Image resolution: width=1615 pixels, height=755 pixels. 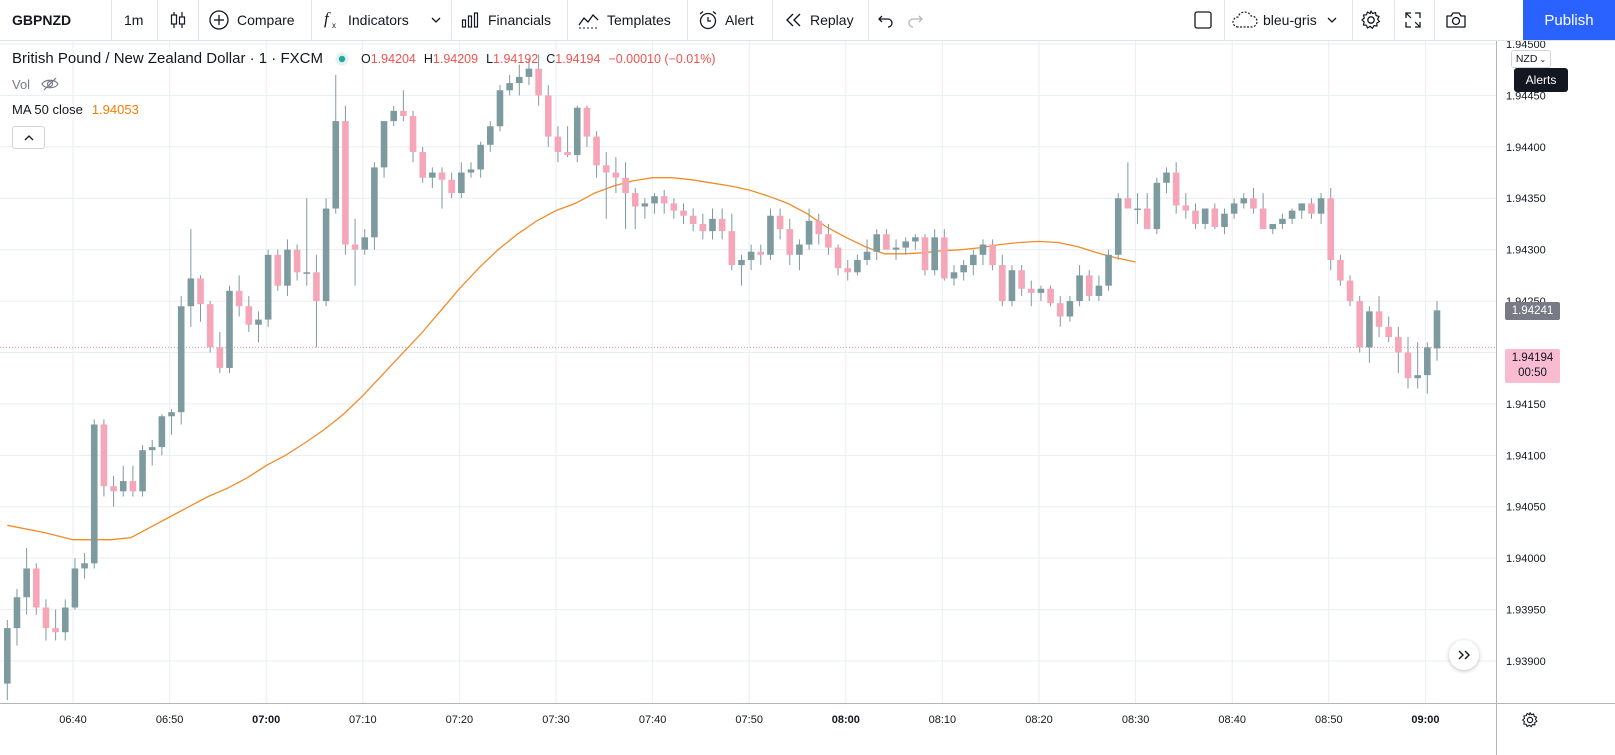 What do you see at coordinates (388, 58) in the screenshot?
I see `ohlc-open: O1.94204` at bounding box center [388, 58].